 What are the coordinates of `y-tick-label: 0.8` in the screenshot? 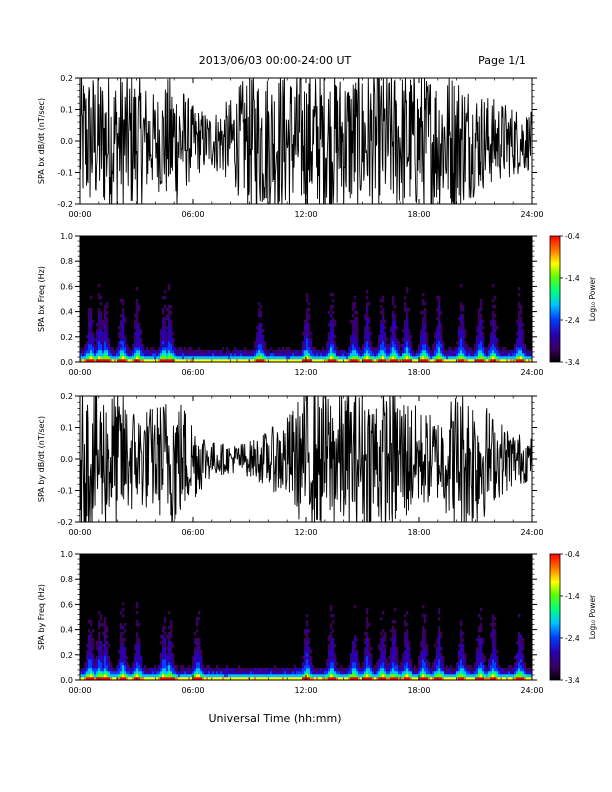 It's located at (66, 579).